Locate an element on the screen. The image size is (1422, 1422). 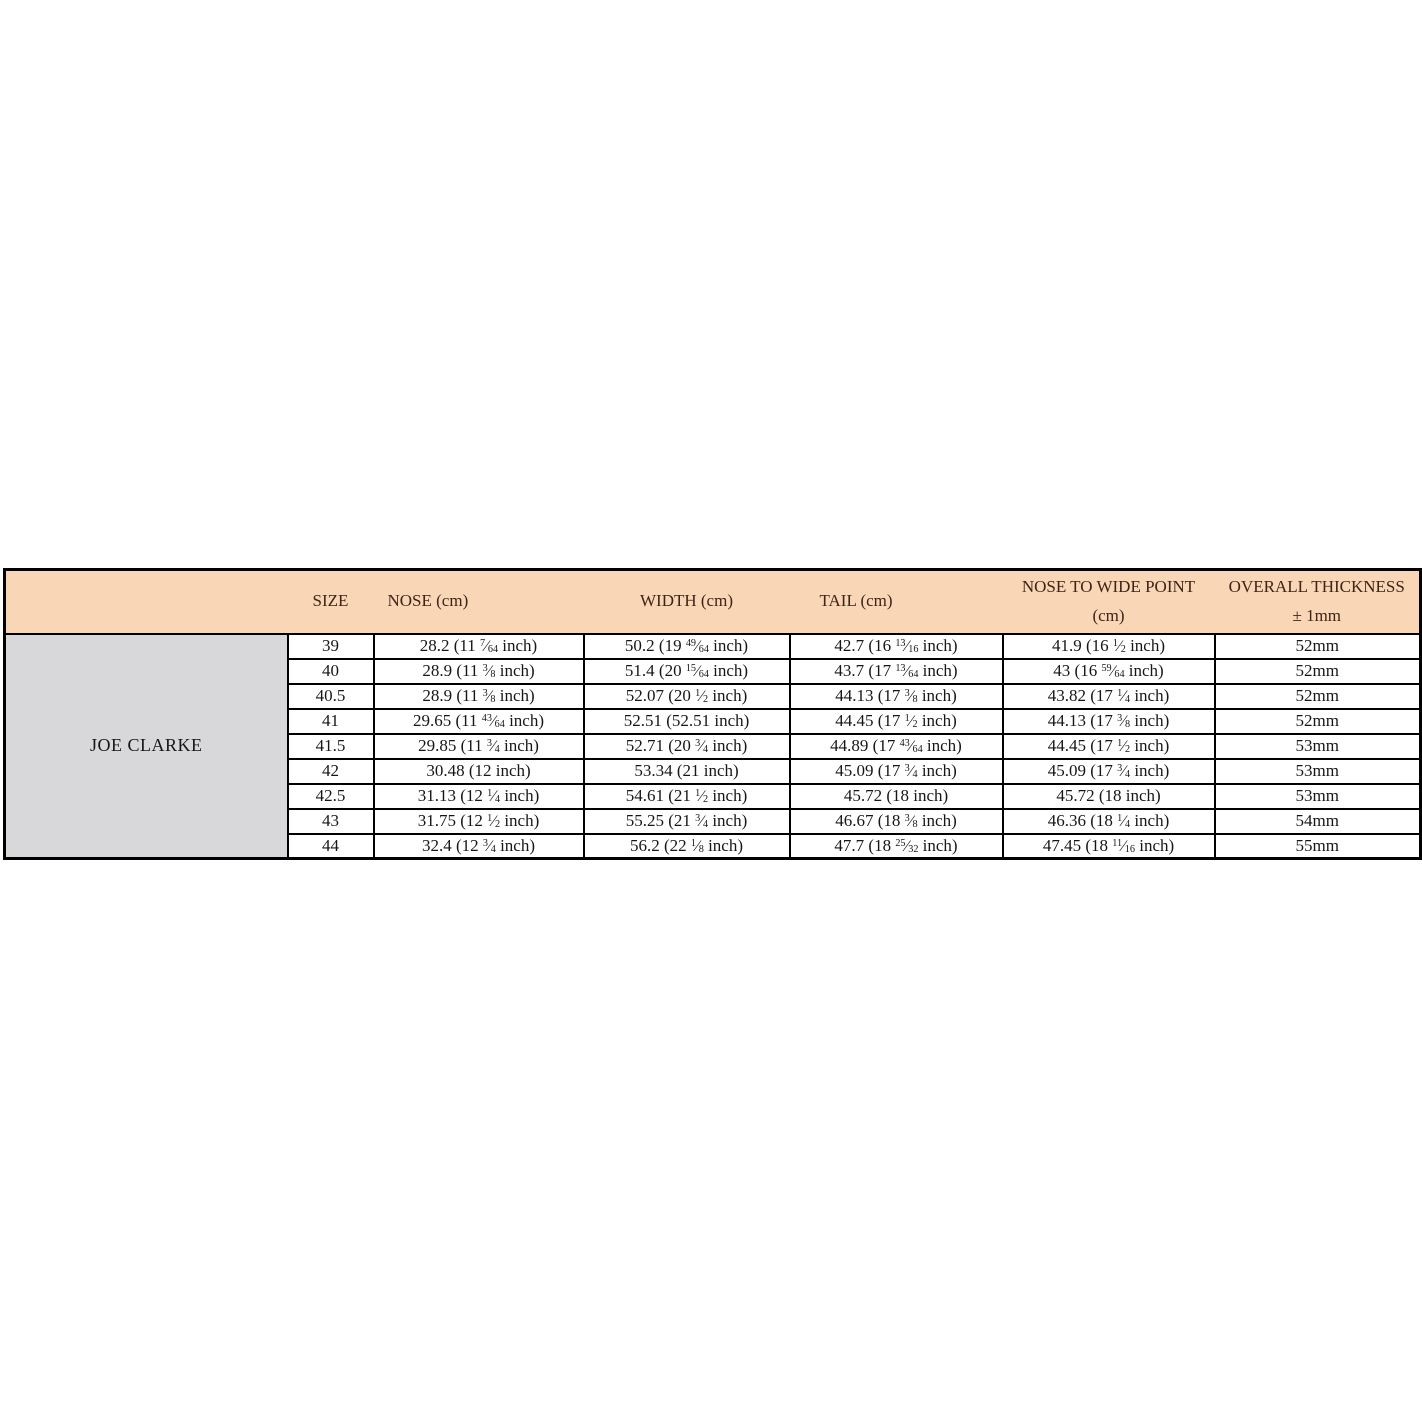
cell-width: 52.51 (52.51 inch) is located at coordinates (686, 721).